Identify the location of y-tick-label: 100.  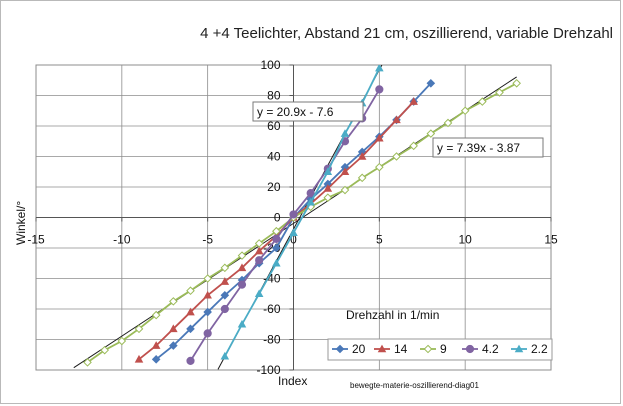
(270, 65).